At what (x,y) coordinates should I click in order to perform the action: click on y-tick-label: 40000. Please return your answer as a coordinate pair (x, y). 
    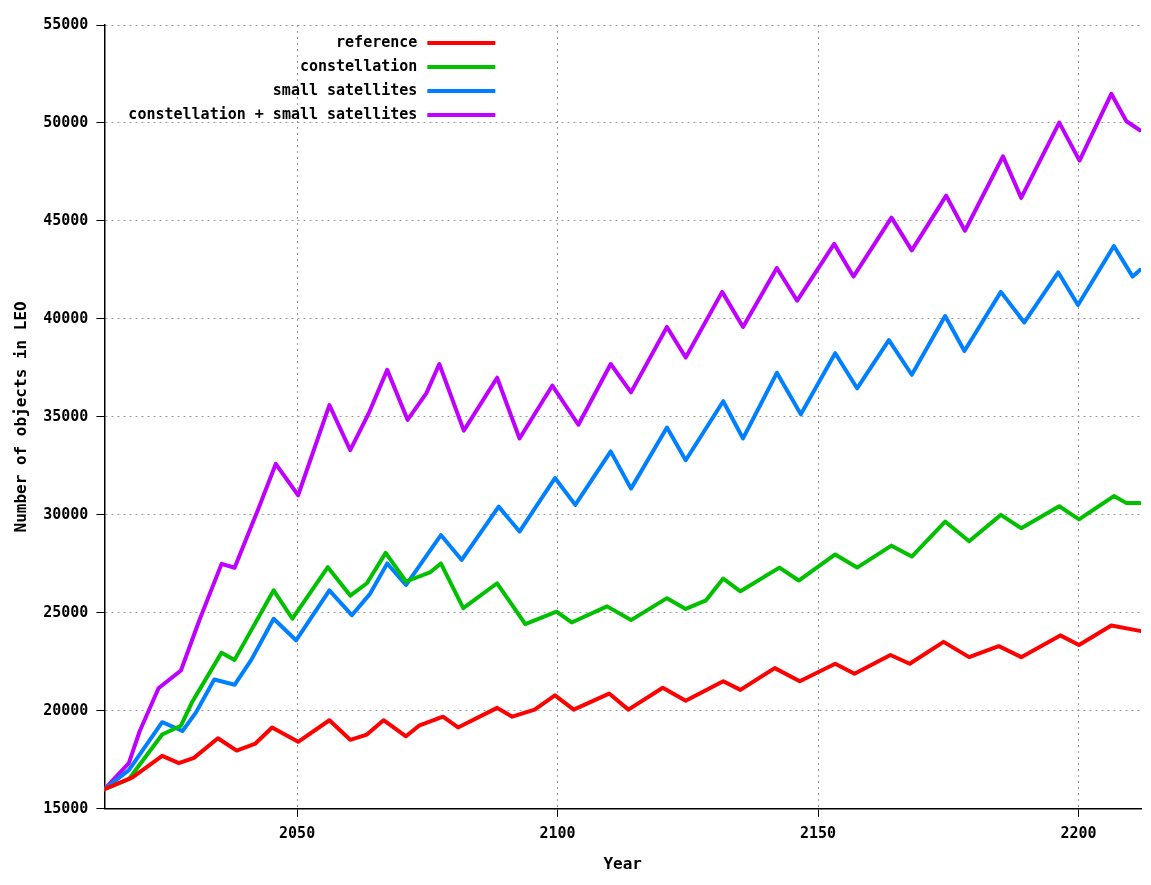
    Looking at the image, I should click on (66, 317).